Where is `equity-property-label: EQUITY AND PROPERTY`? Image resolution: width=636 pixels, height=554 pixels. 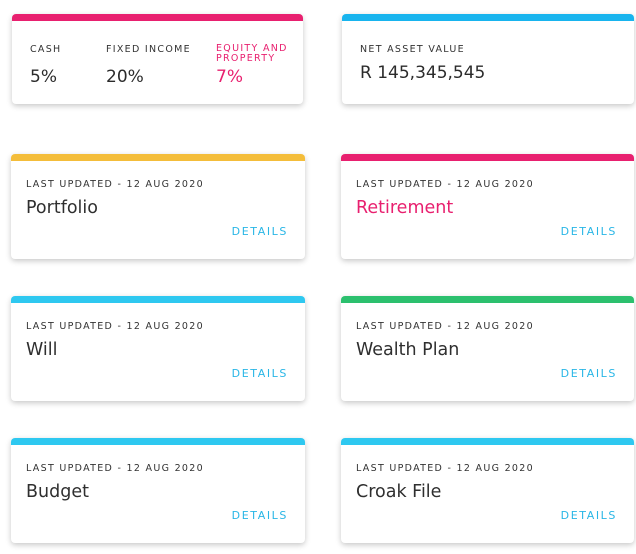
equity-property-label: EQUITY AND PROPERTY is located at coordinates (252, 53).